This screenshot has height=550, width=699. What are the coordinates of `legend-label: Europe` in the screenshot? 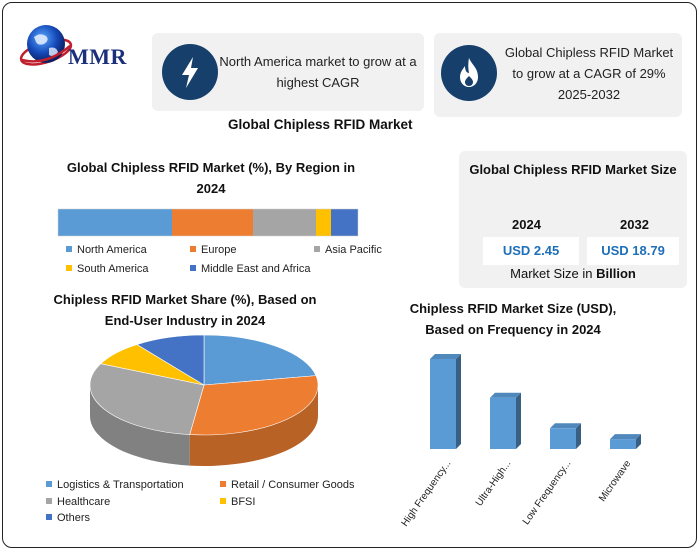 It's located at (219, 250).